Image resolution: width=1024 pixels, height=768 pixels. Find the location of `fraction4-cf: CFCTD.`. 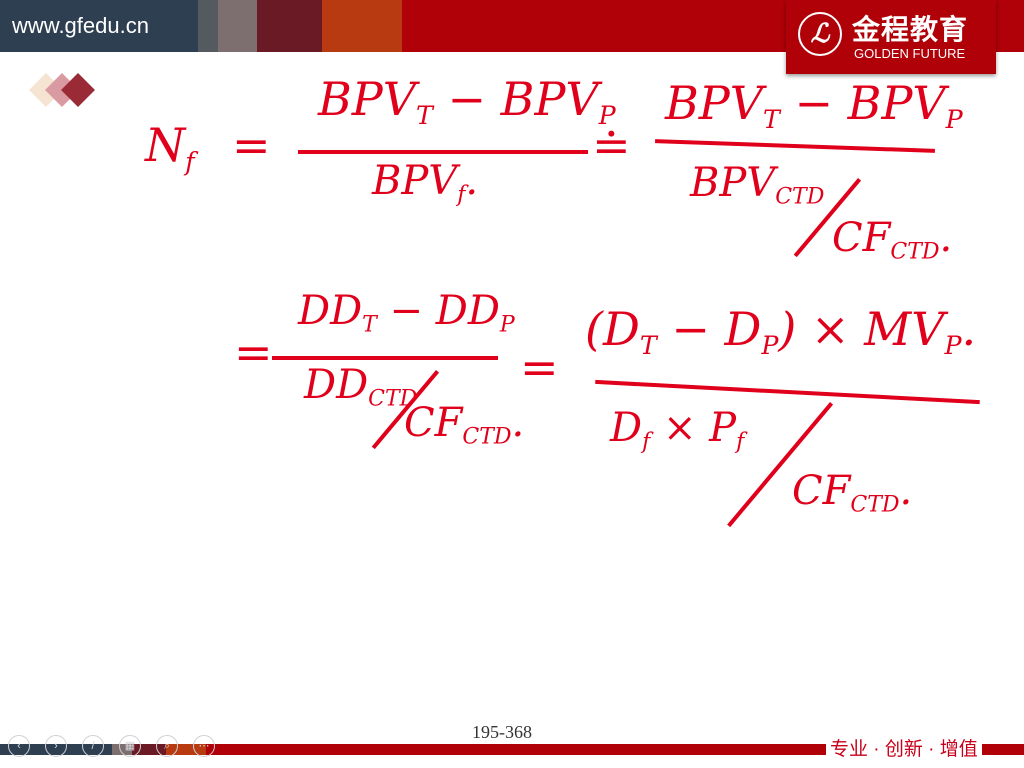

fraction4-cf: CFCTD. is located at coordinates (852, 493).